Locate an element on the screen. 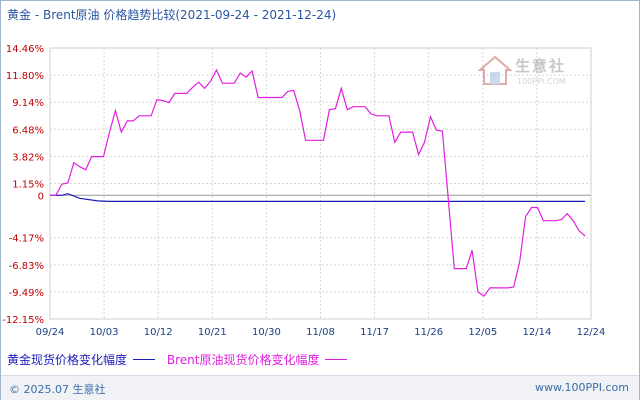 The image size is (640, 400). x-tick-label: 11/08 is located at coordinates (320, 332).